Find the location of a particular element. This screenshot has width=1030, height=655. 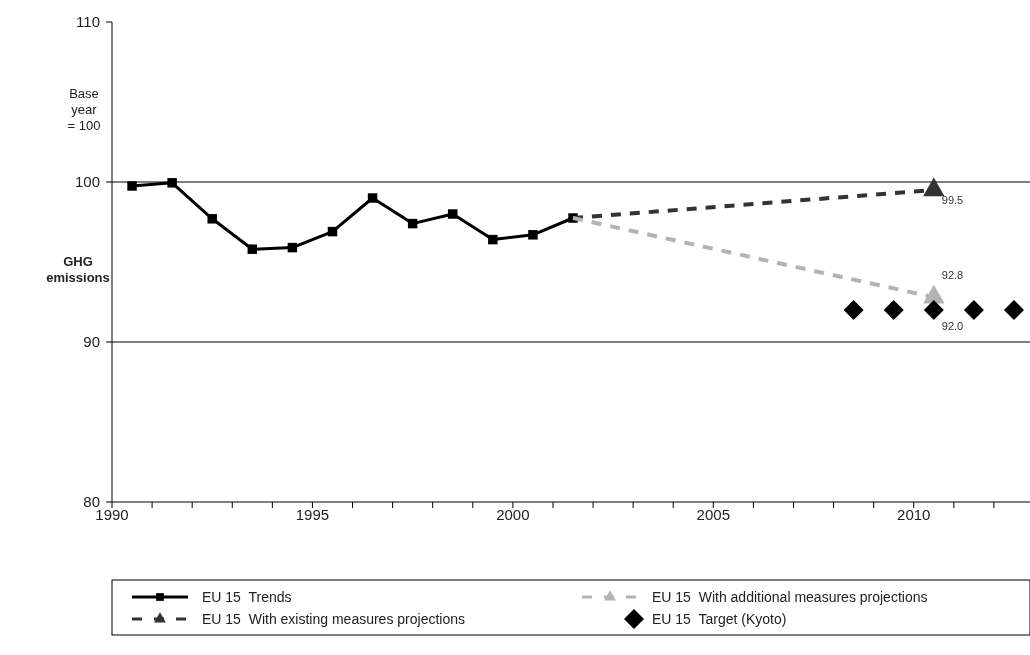

legend-label: EU 15 With additional measures projections is located at coordinates (790, 597).